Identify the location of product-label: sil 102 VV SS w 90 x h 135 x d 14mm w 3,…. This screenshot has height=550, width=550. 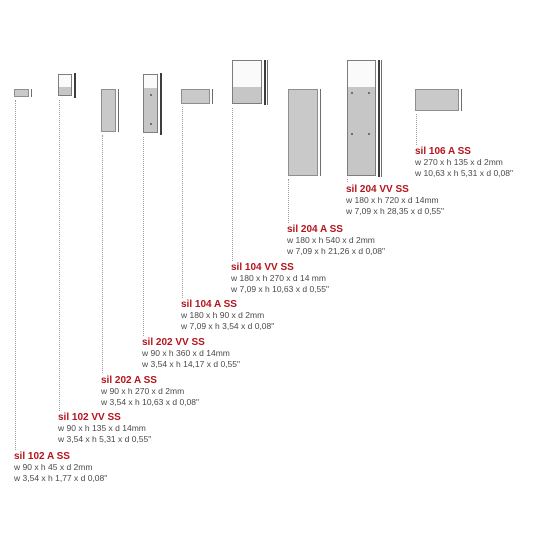
(104, 428).